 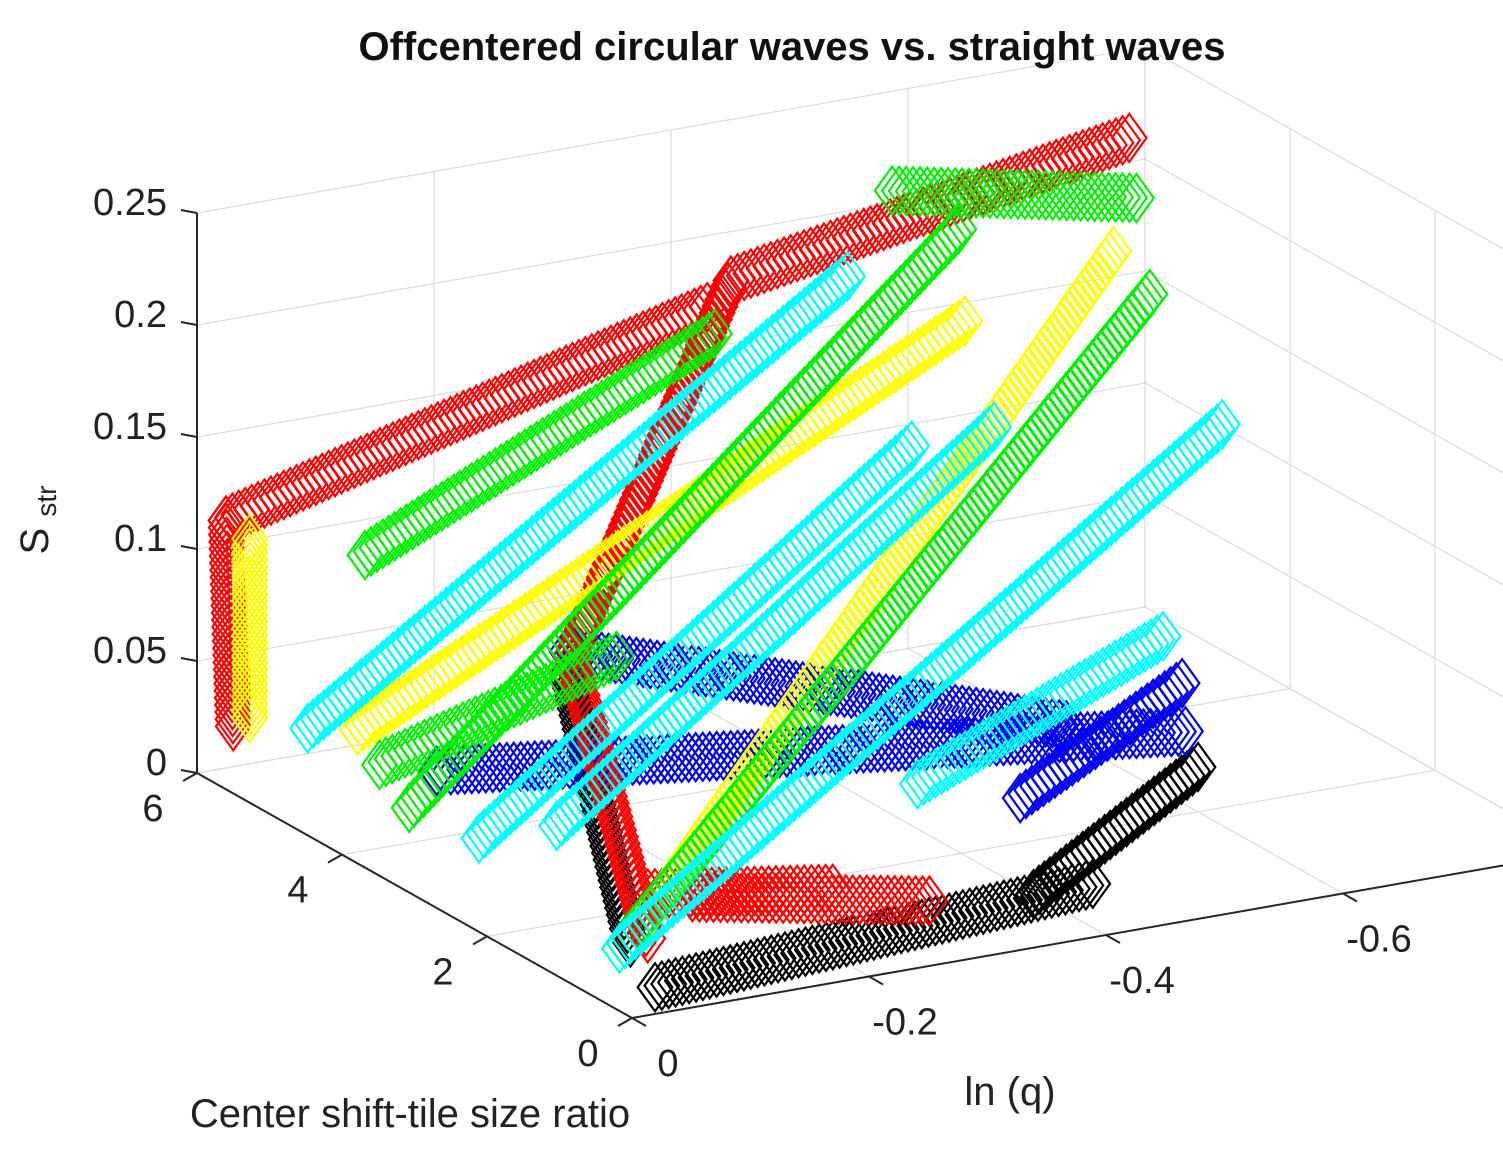 What do you see at coordinates (297, 891) in the screenshot?
I see `y-tick-label: 4` at bounding box center [297, 891].